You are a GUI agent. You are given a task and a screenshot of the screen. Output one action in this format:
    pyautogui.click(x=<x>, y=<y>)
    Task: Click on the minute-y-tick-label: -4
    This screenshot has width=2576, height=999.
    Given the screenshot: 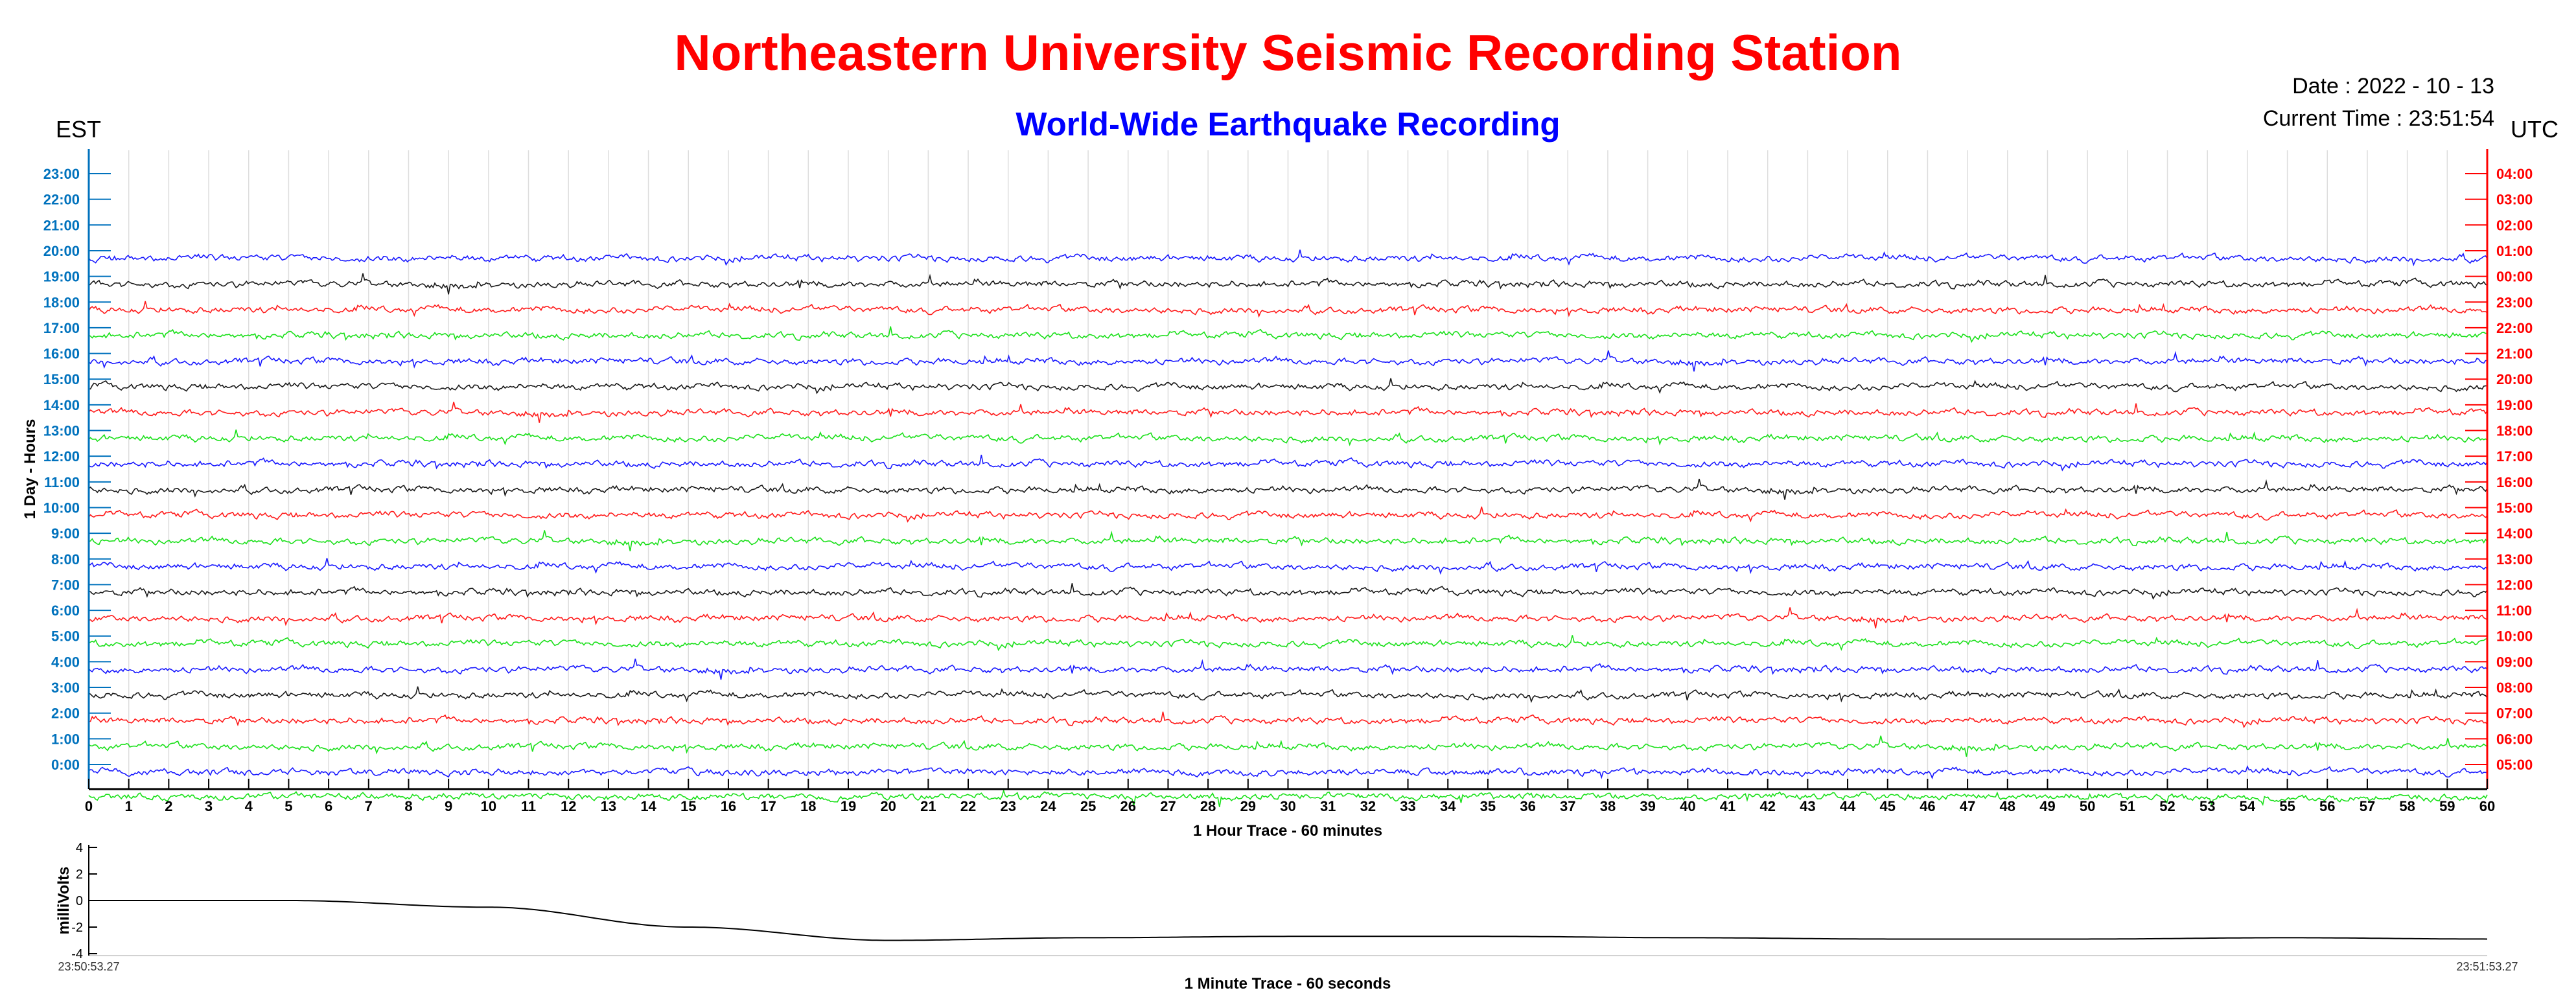 What is the action you would take?
    pyautogui.click(x=77, y=954)
    